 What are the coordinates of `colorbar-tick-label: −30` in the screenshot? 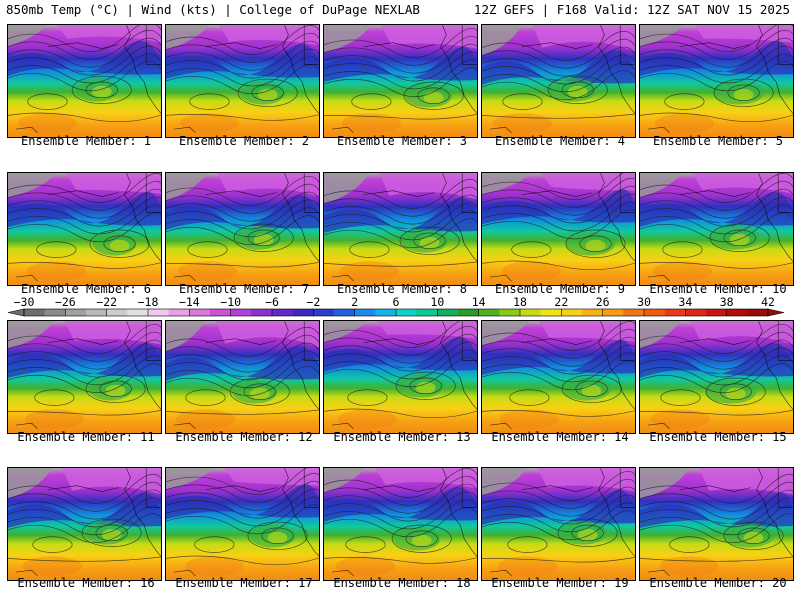 It's located at (24, 302).